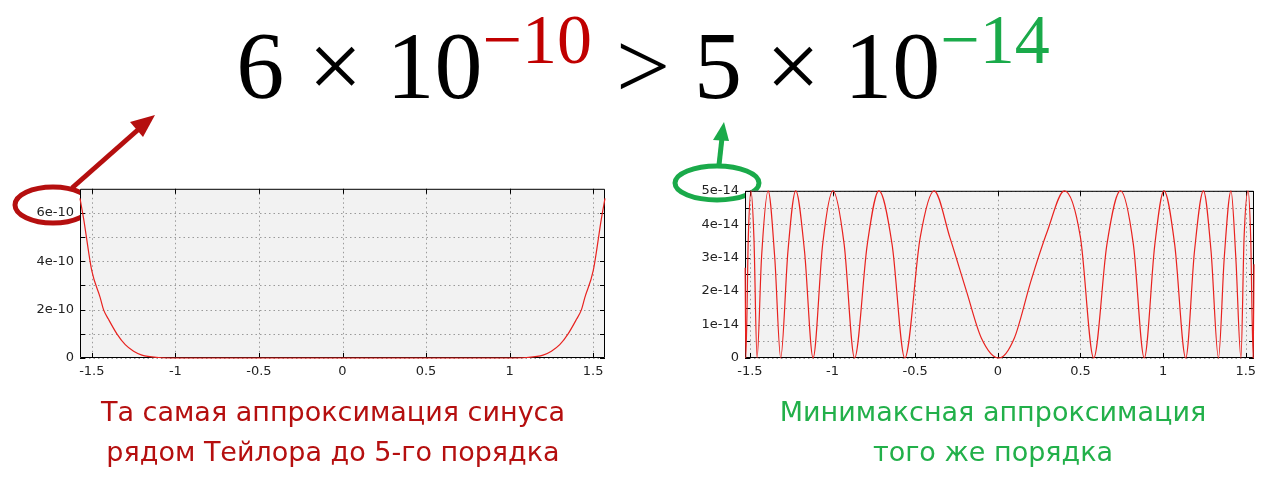 The height and width of the screenshot is (500, 1286). What do you see at coordinates (720, 290) in the screenshot?
I see `y-tick-label: 2e-14` at bounding box center [720, 290].